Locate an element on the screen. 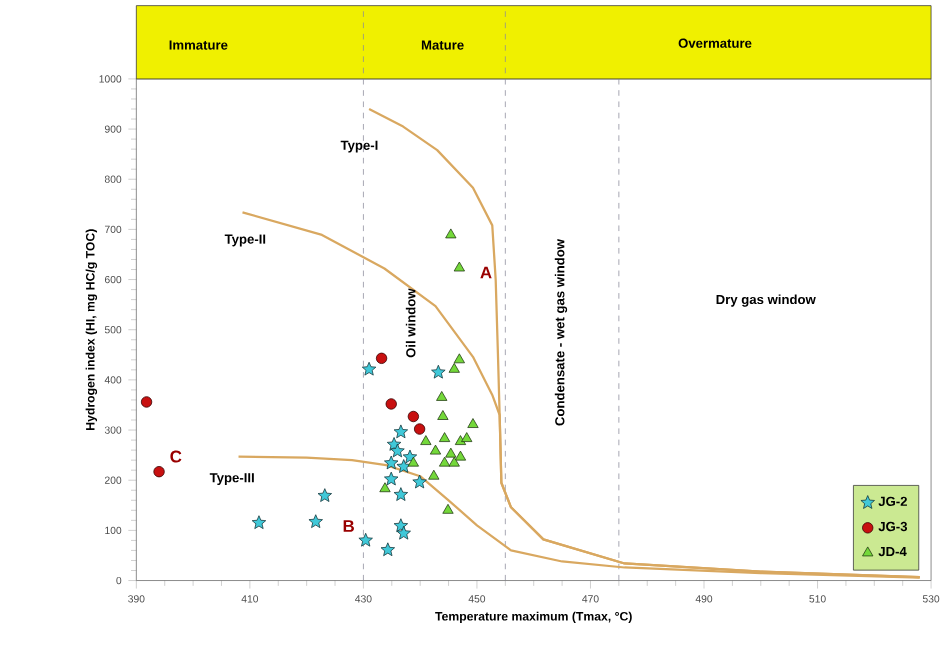 Image resolution: width=948 pixels, height=654 pixels. annotation: A is located at coordinates (486, 272).